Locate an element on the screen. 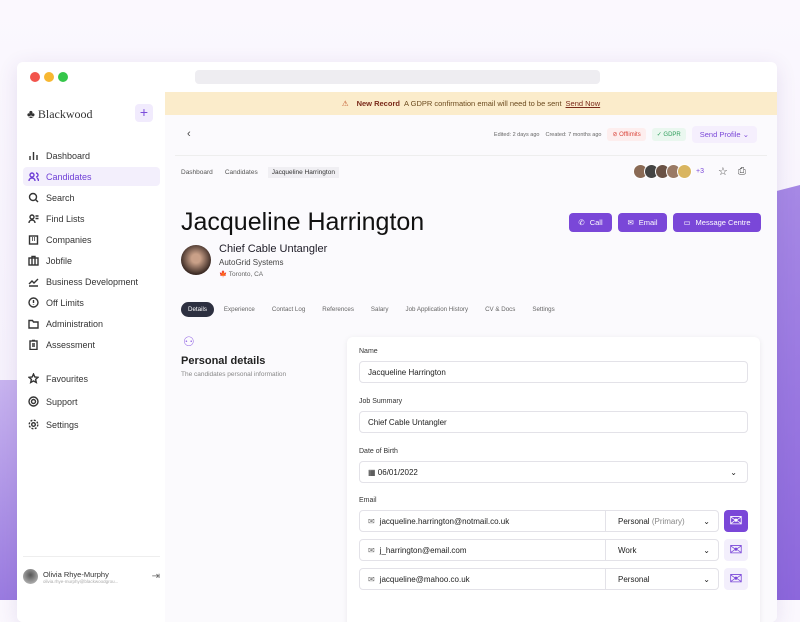  user-icon: ⚇ is located at coordinates (189, 341).